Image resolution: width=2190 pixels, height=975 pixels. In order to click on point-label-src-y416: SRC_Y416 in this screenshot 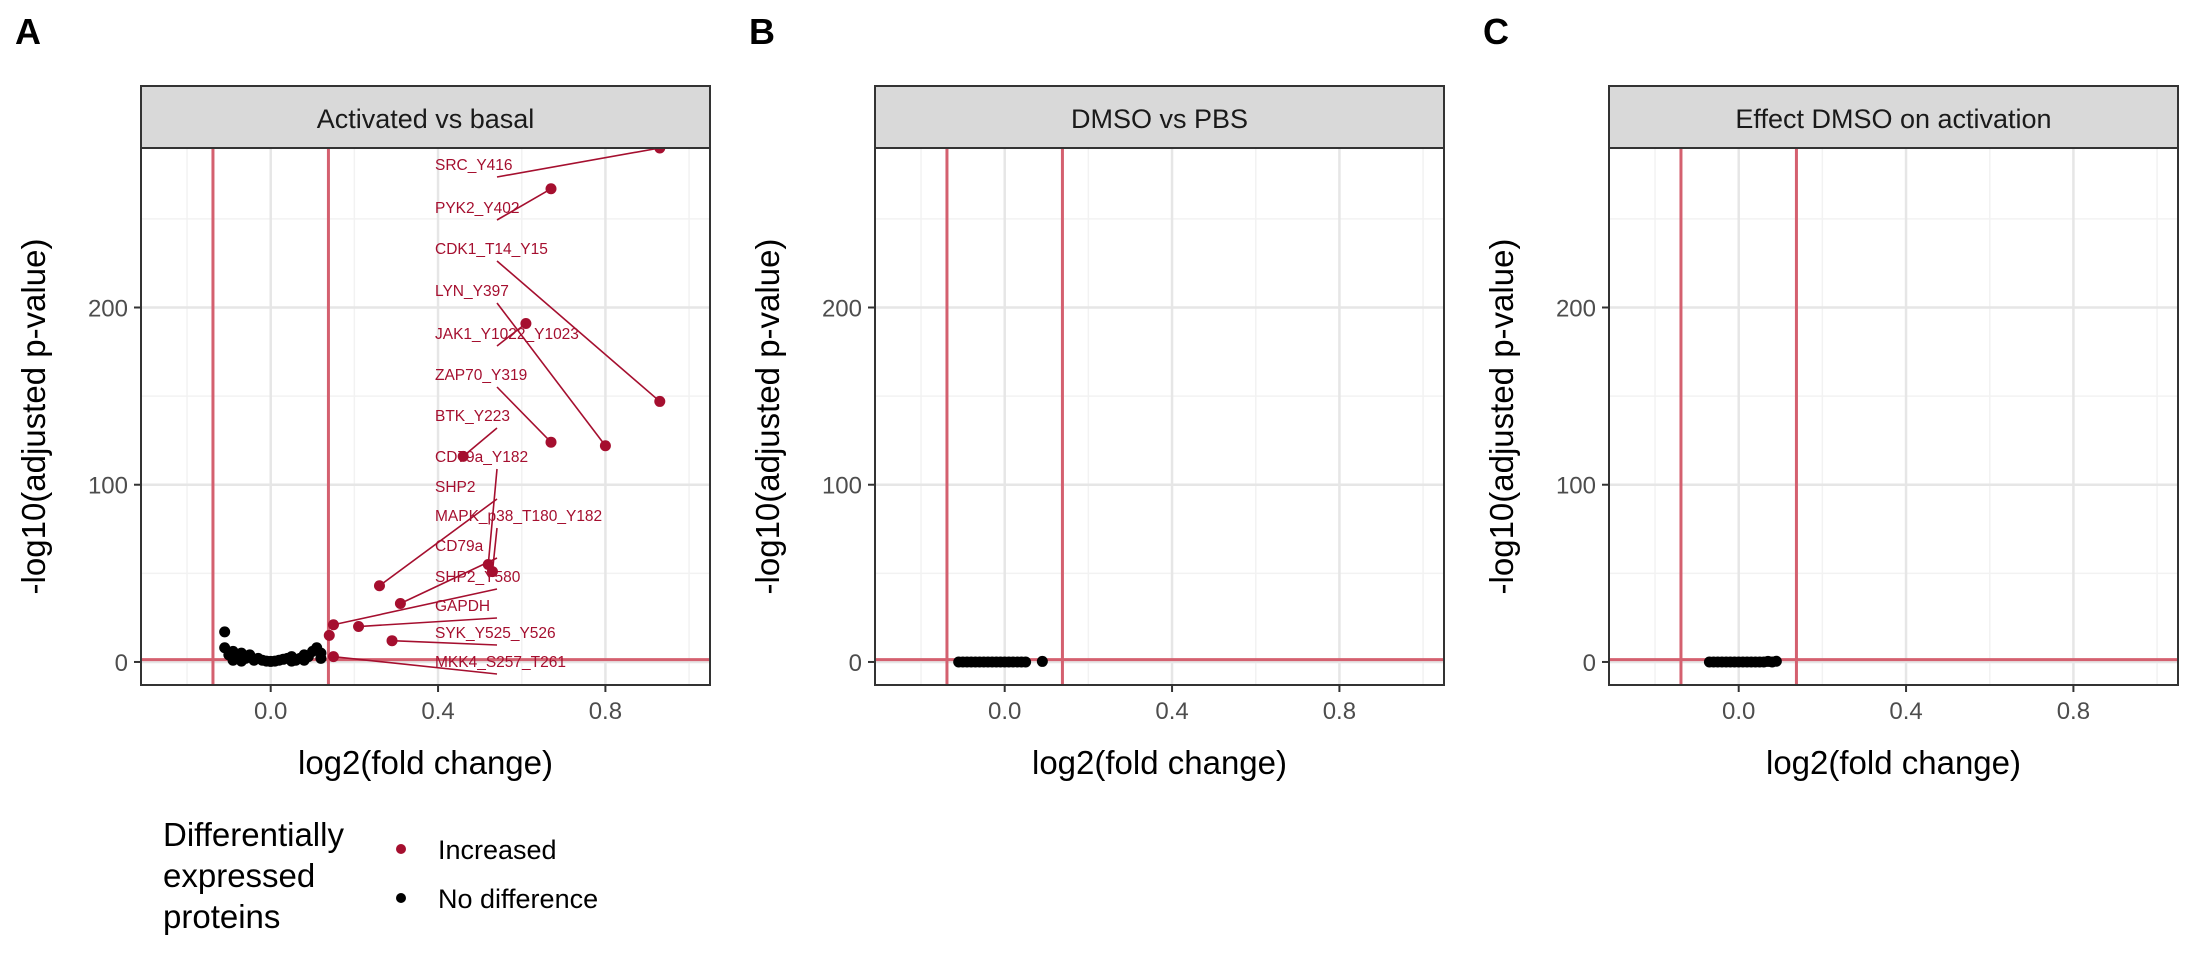, I will do `click(474, 165)`.